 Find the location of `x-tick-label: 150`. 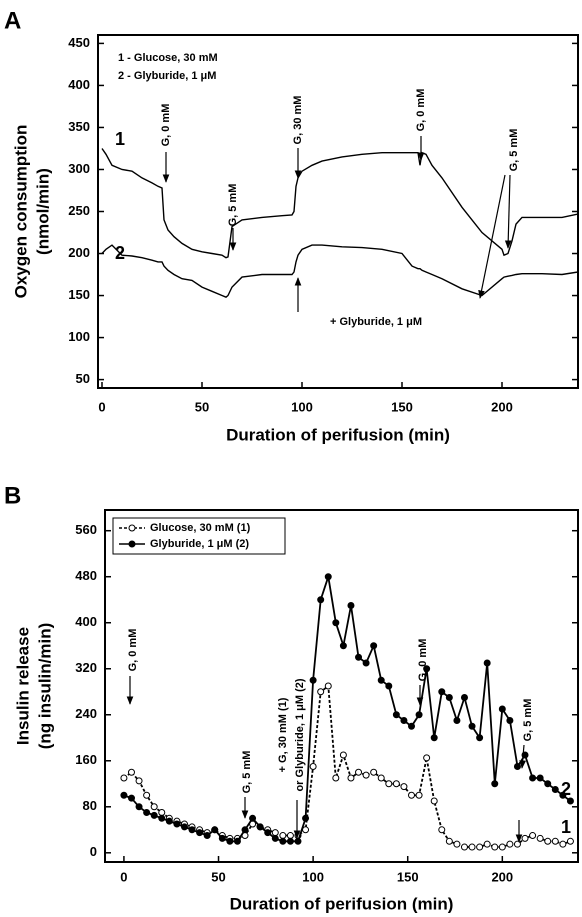

x-tick-label: 150 is located at coordinates (402, 406).